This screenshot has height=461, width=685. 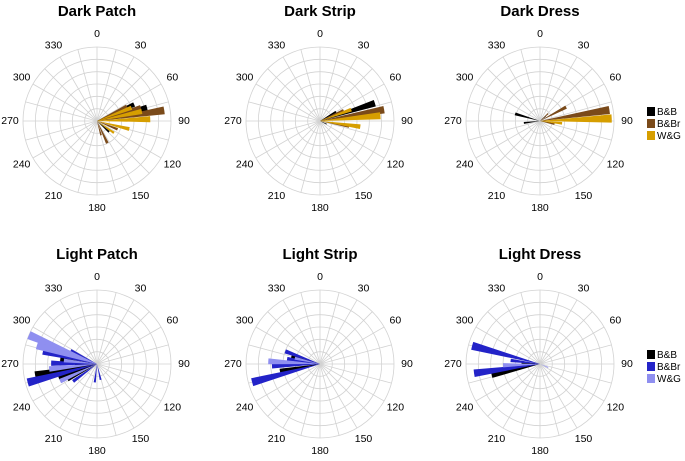 I want to click on angle-tick-label: 180, so click(x=97, y=208).